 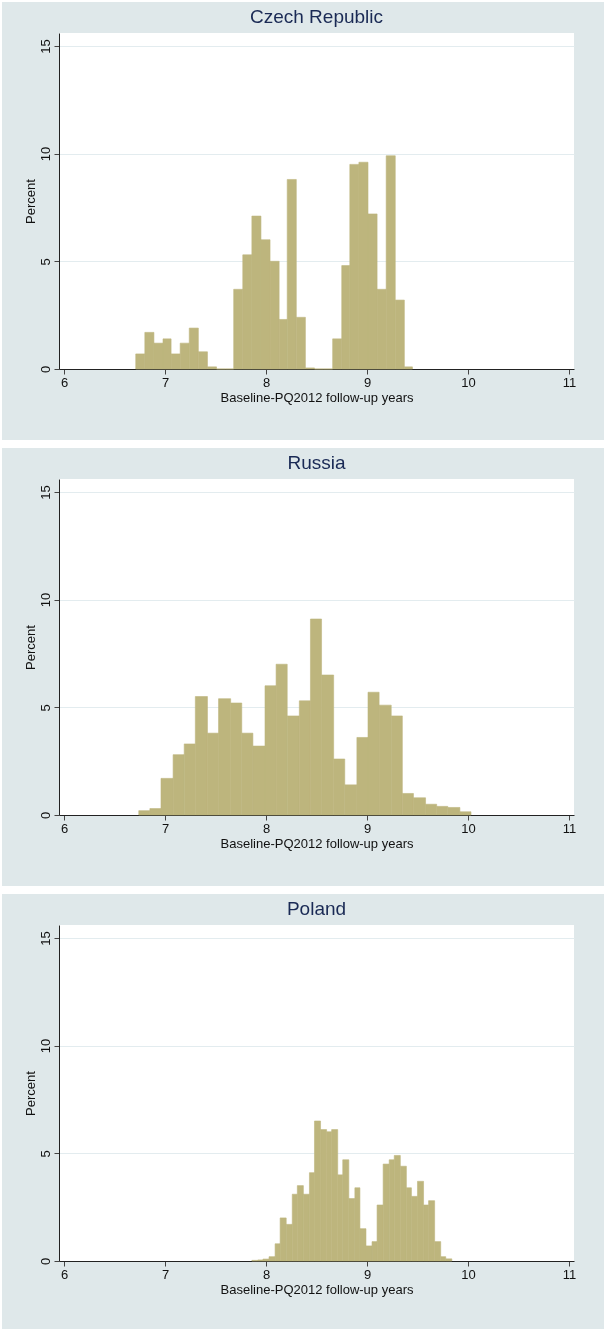 What do you see at coordinates (316, 462) in the screenshot?
I see `chart-title: Russia` at bounding box center [316, 462].